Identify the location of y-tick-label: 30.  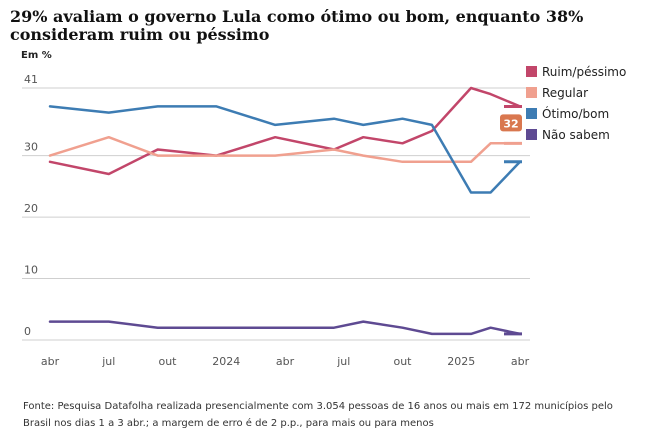
(31, 147).